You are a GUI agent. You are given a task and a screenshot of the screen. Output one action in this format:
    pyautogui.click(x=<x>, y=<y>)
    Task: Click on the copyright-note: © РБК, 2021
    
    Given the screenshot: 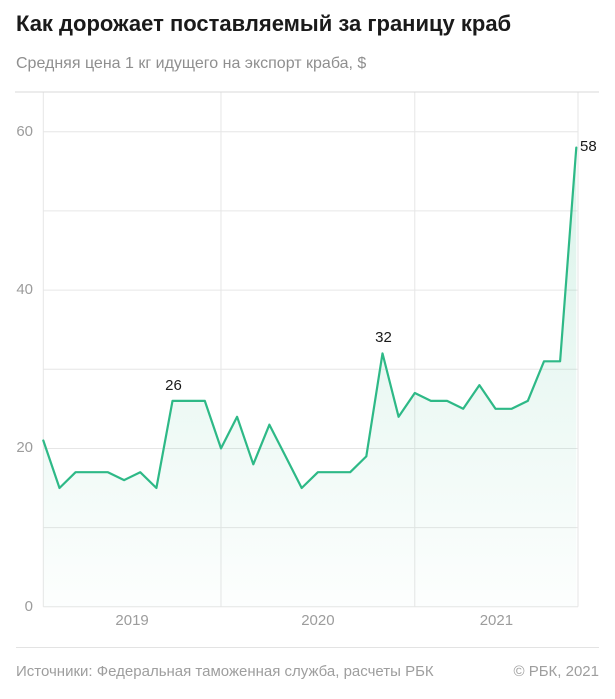 What is the action you would take?
    pyautogui.click(x=556, y=671)
    